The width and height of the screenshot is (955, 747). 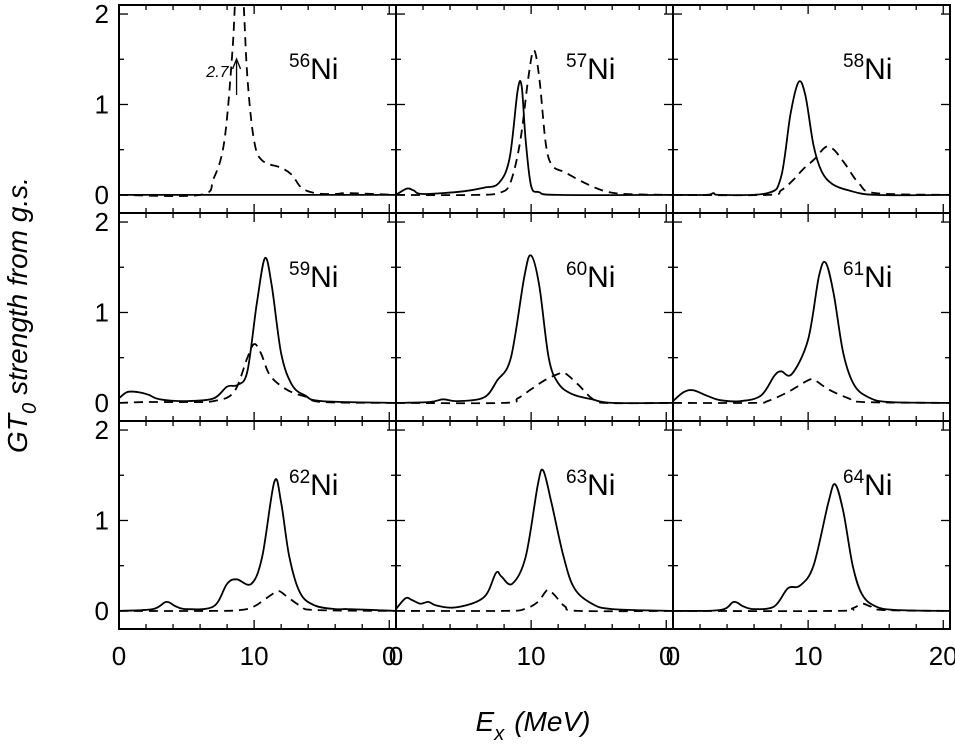 What do you see at coordinates (217, 72) in the screenshot?
I see `peak-value-annotation: 2.7` at bounding box center [217, 72].